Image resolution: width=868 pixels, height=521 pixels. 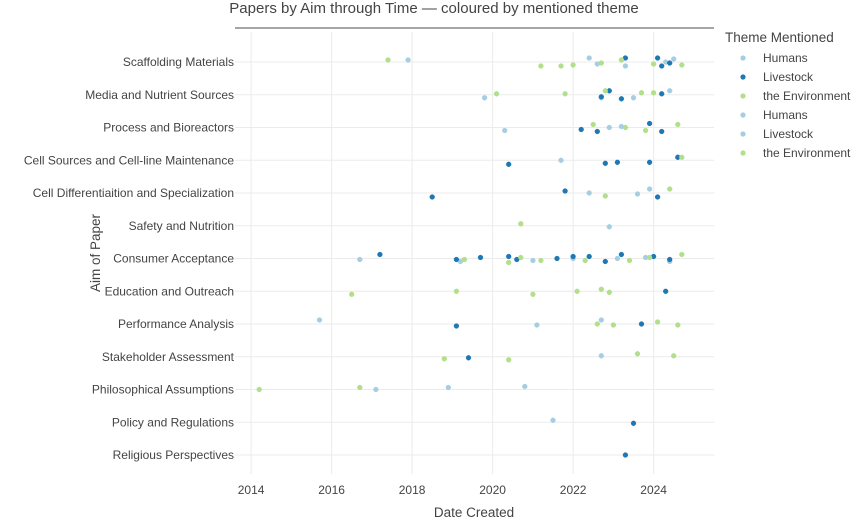 What do you see at coordinates (173, 259) in the screenshot?
I see `y-tick-label: Consumer Acceptance` at bounding box center [173, 259].